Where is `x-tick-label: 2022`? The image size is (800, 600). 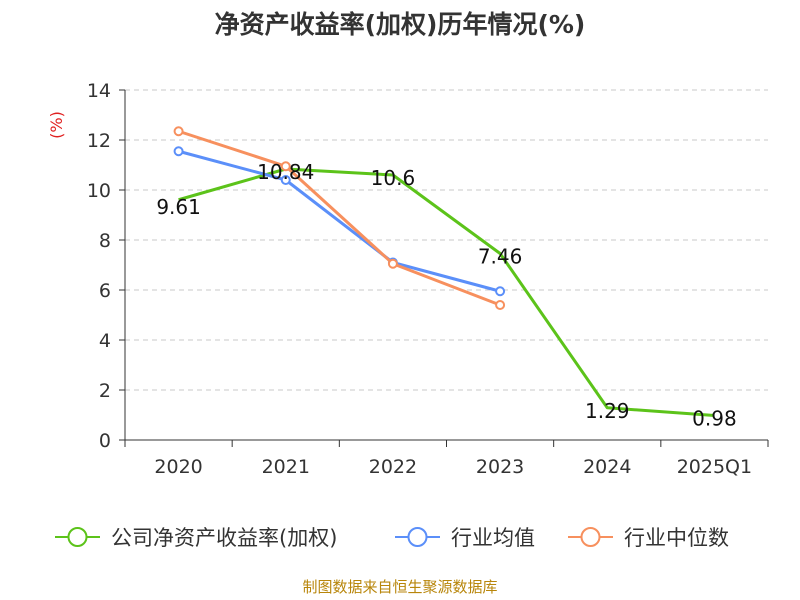 x-tick-label: 2022 is located at coordinates (393, 467).